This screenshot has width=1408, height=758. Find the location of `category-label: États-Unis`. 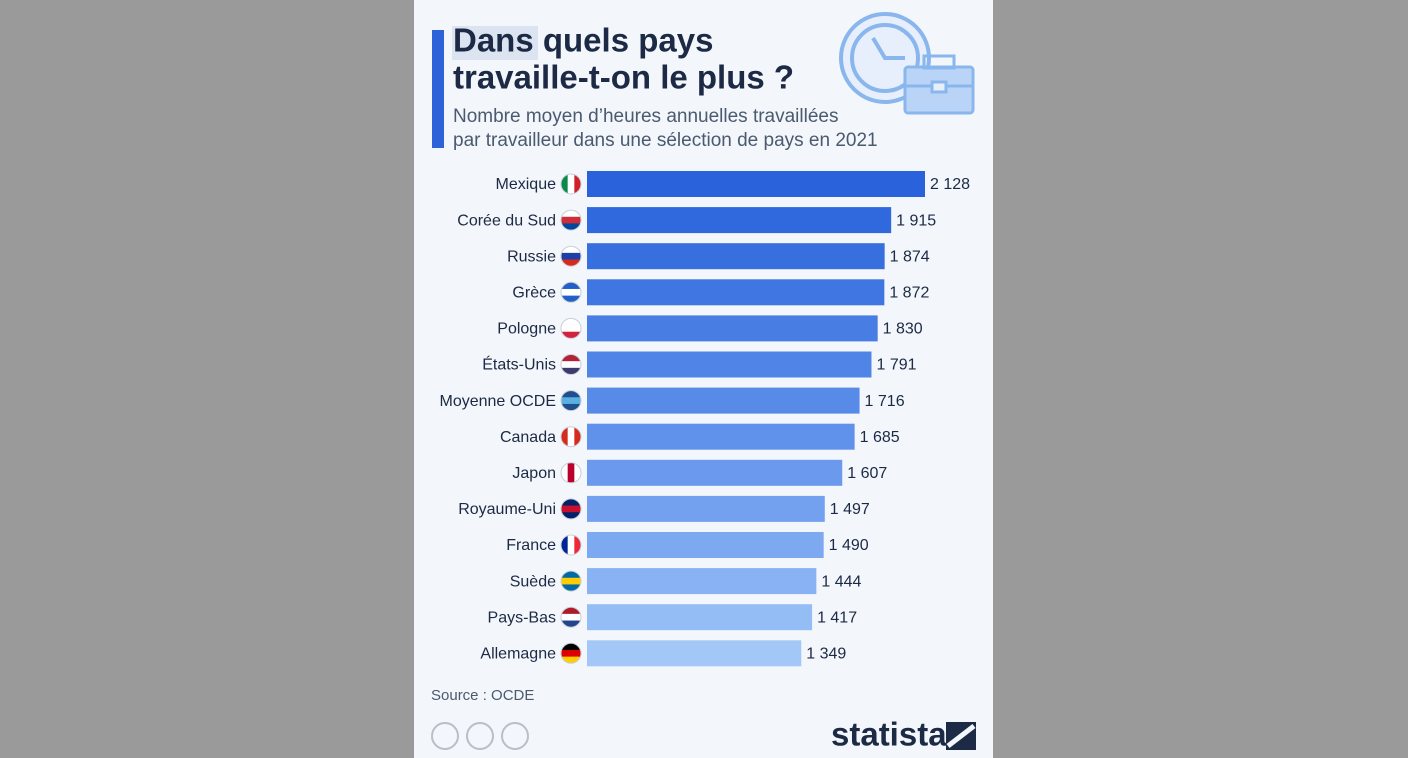

category-label: États-Unis is located at coordinates (519, 364).